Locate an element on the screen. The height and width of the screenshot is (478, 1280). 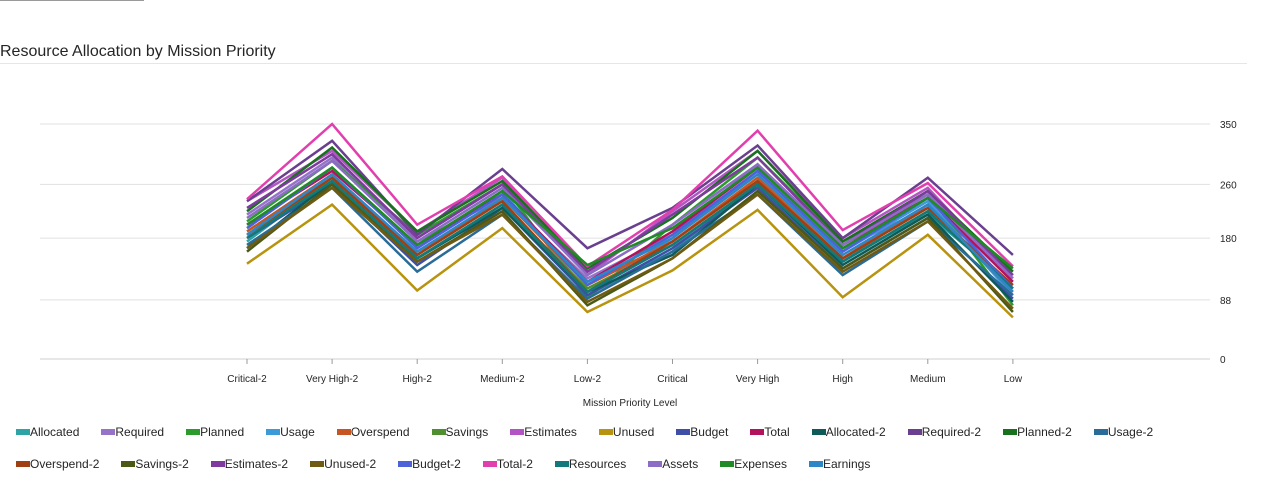
legend-item-required: Required is located at coordinates (132, 432).